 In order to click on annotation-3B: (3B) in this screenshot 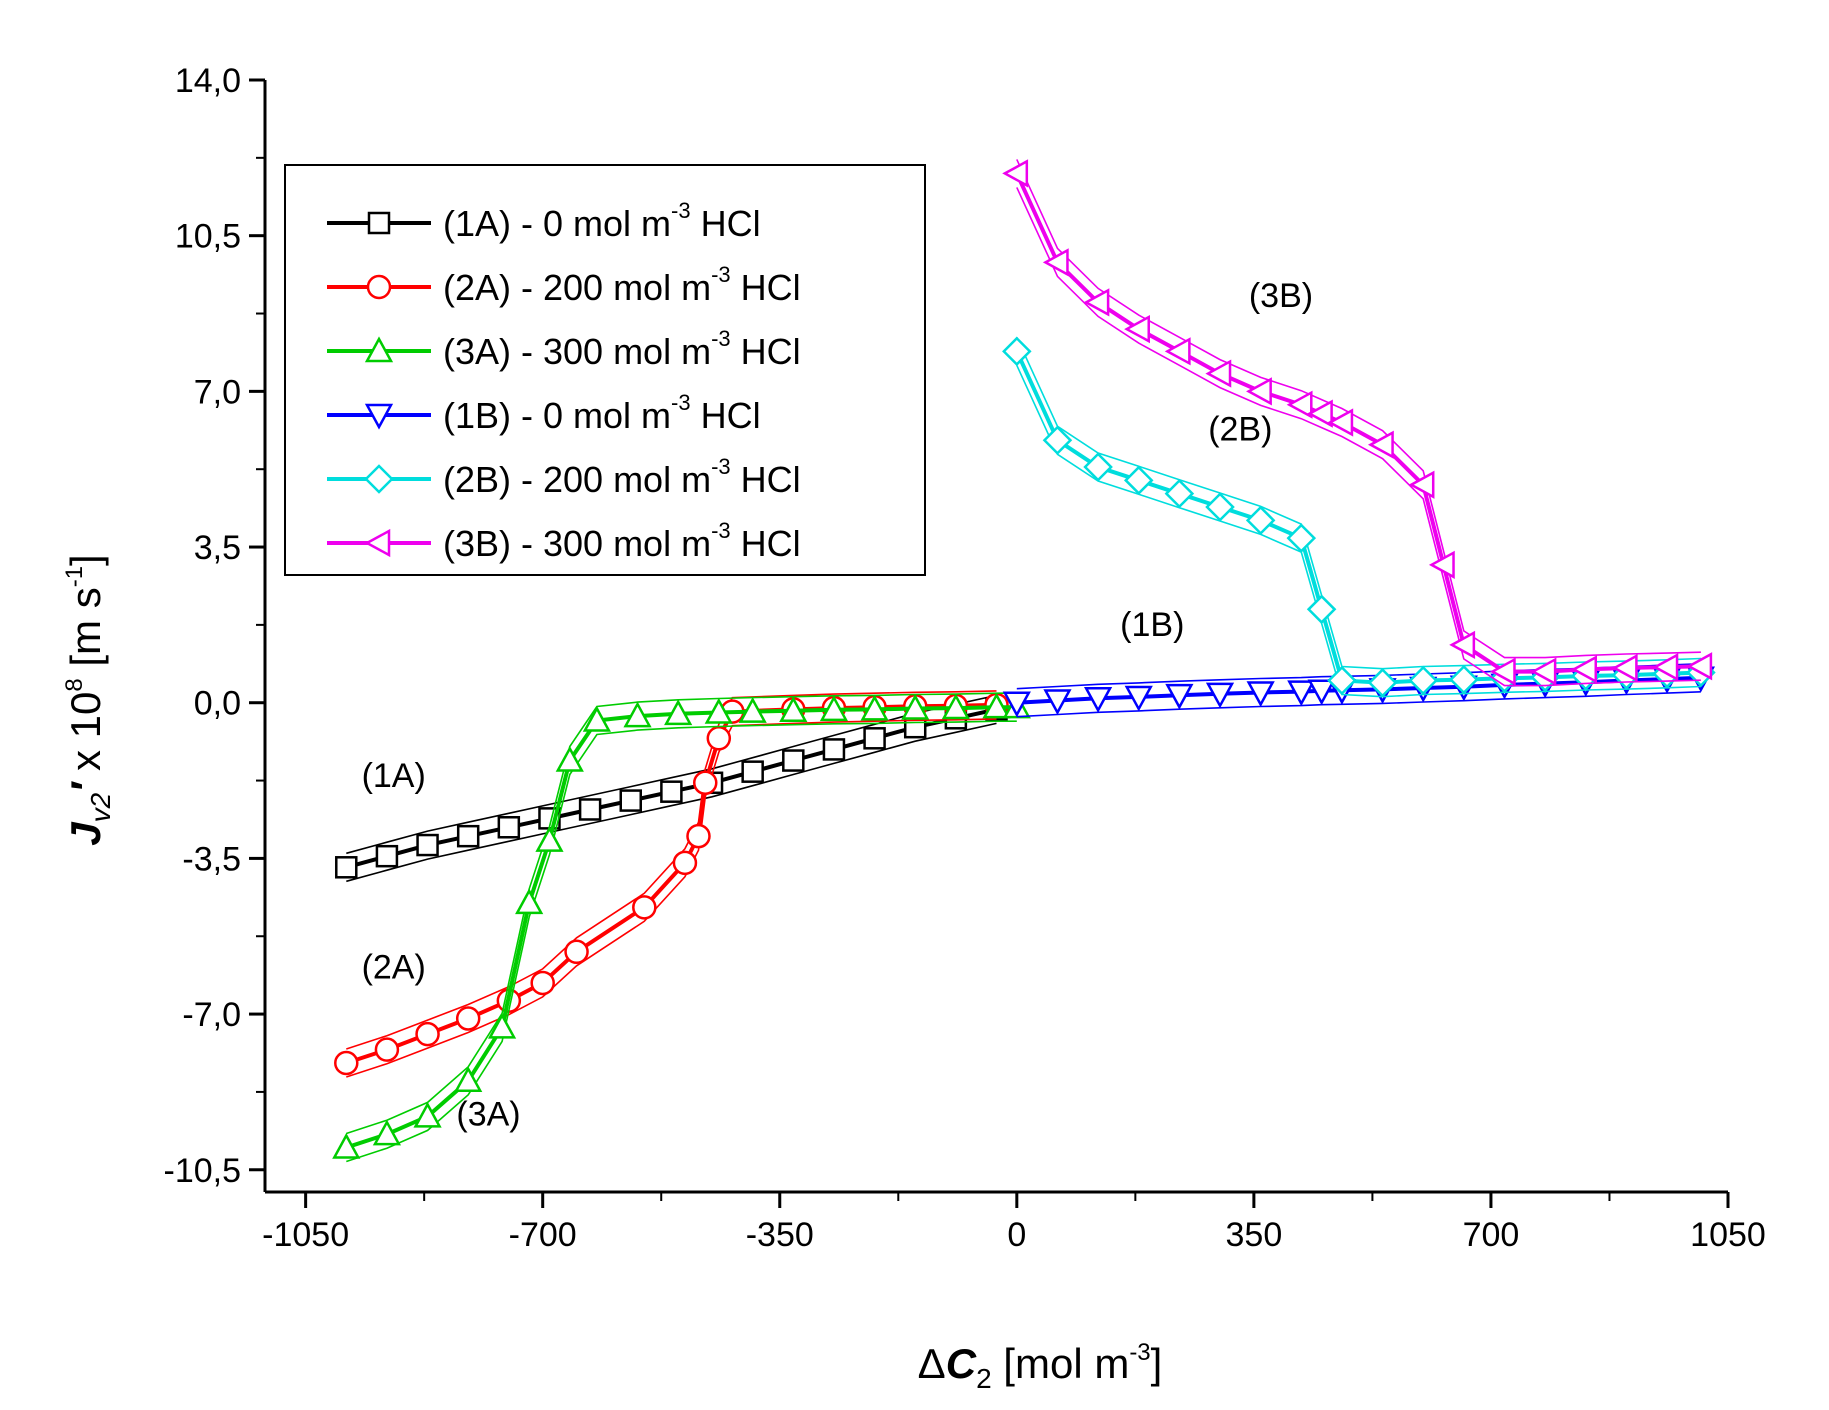, I will do `click(1281, 296)`.